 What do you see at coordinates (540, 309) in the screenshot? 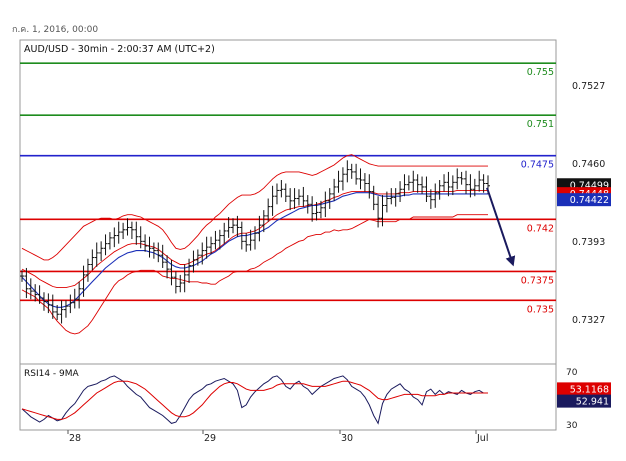
I see `level-label: 0.735` at bounding box center [540, 309].